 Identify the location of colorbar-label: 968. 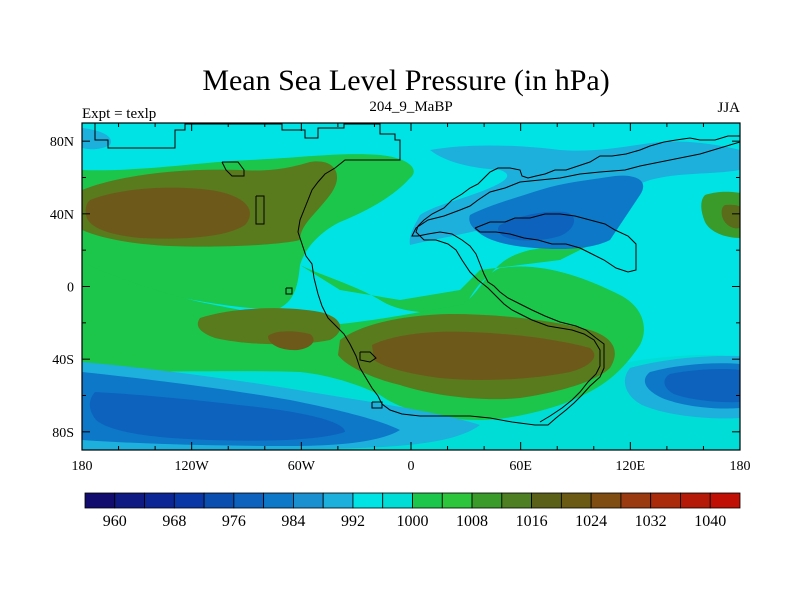
(174, 521).